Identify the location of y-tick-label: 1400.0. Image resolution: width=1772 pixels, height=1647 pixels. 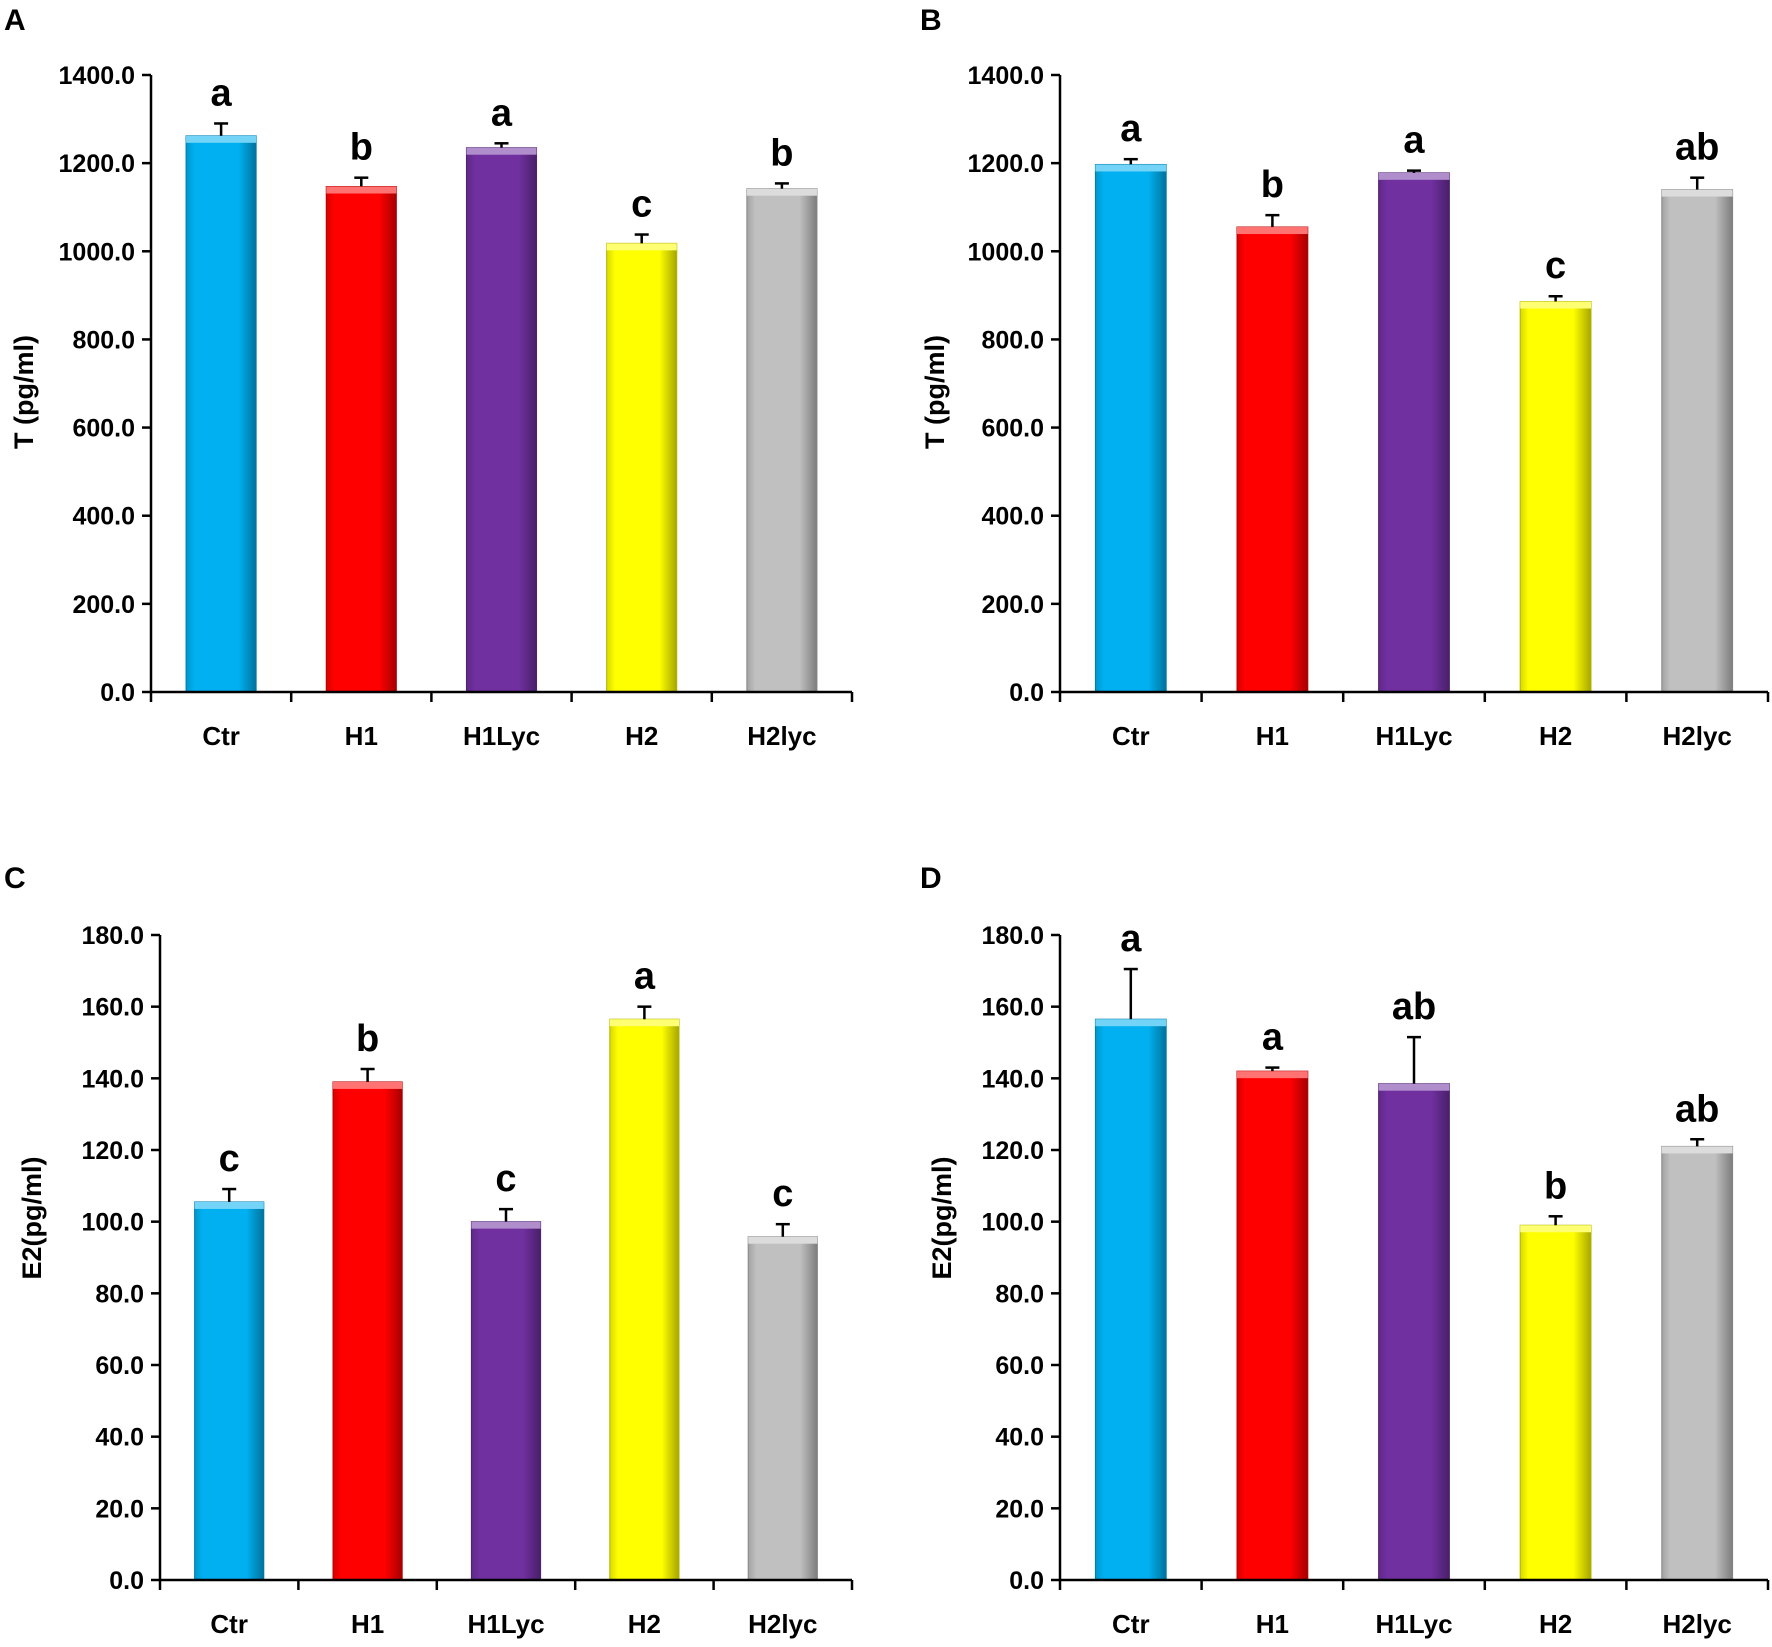
(97, 76).